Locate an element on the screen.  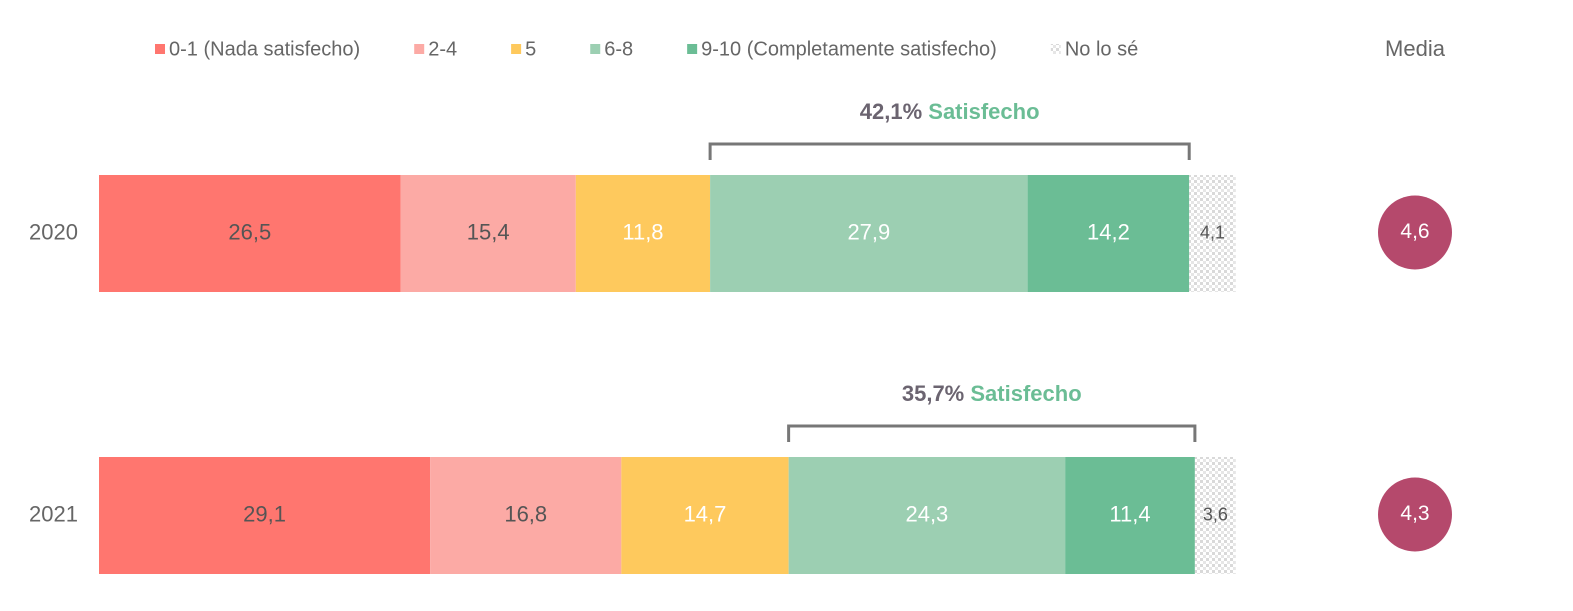
media-title: Media is located at coordinates (1415, 48).